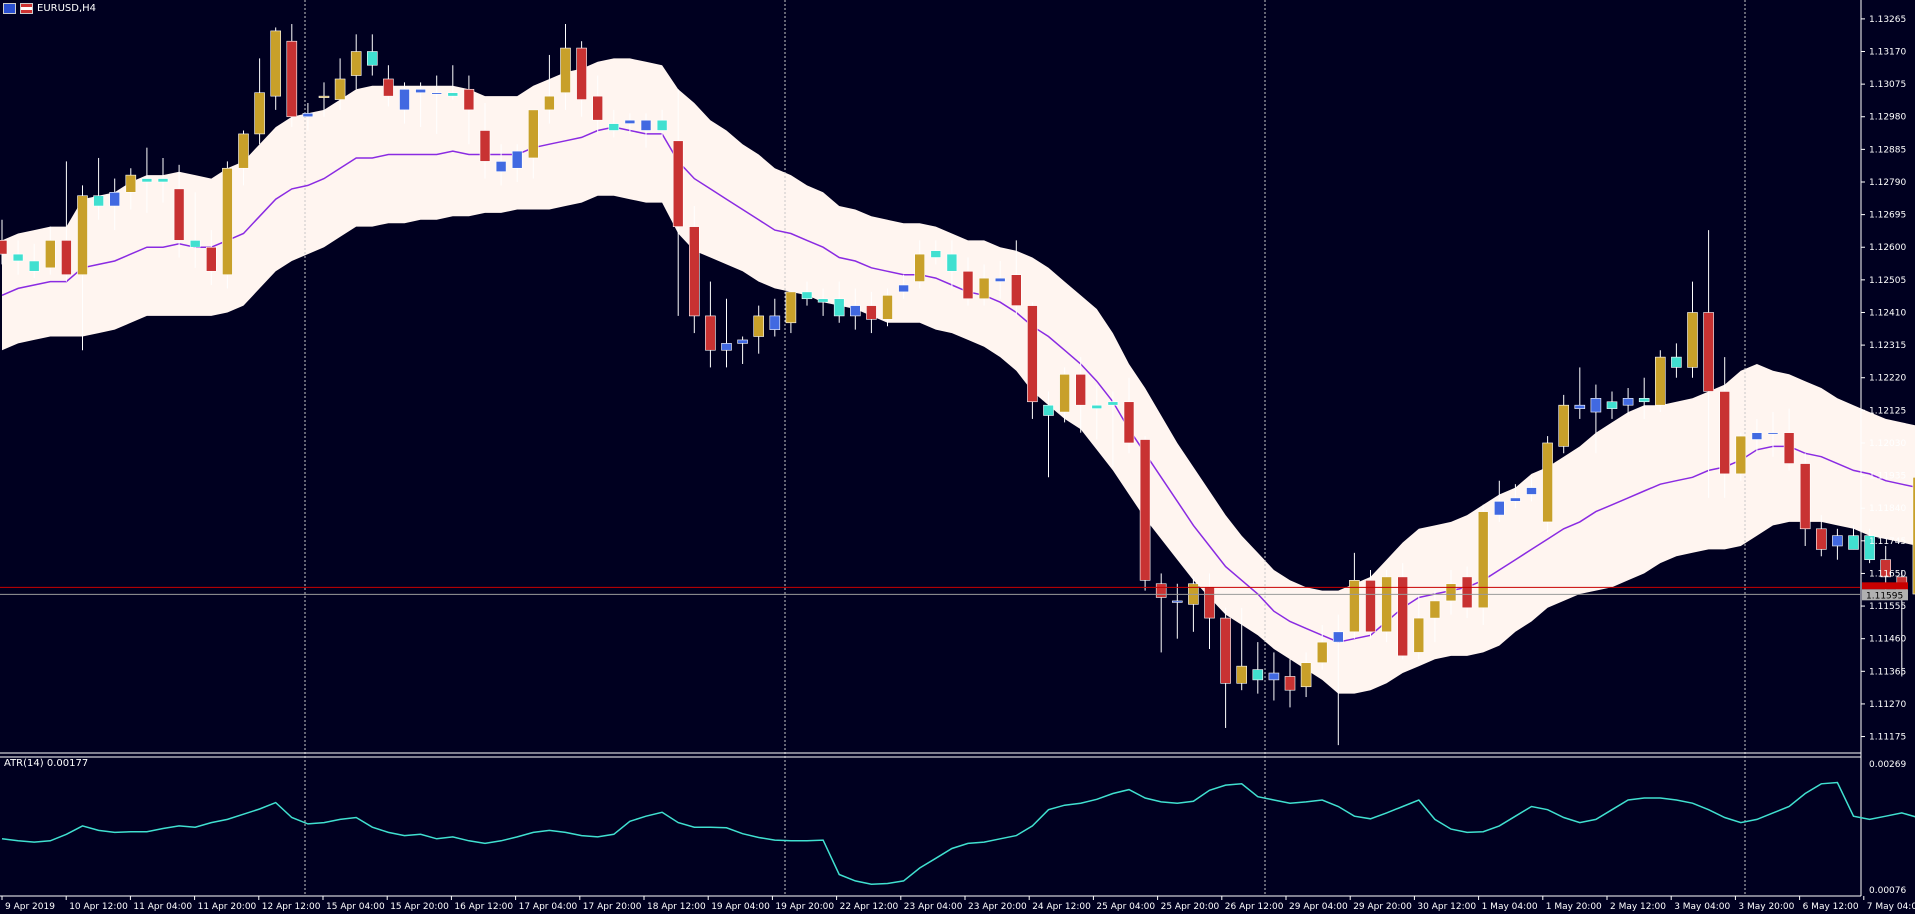  Describe the element at coordinates (1382, 907) in the screenshot. I see `time-tick-label: 29 Apr 20:00` at that location.